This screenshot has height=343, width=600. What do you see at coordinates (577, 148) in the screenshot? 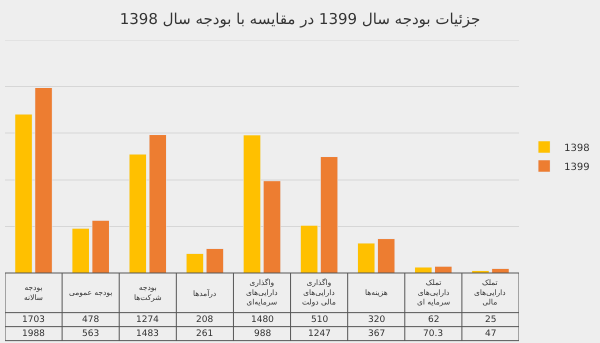
I see `legend-label: 1398` at bounding box center [577, 148].